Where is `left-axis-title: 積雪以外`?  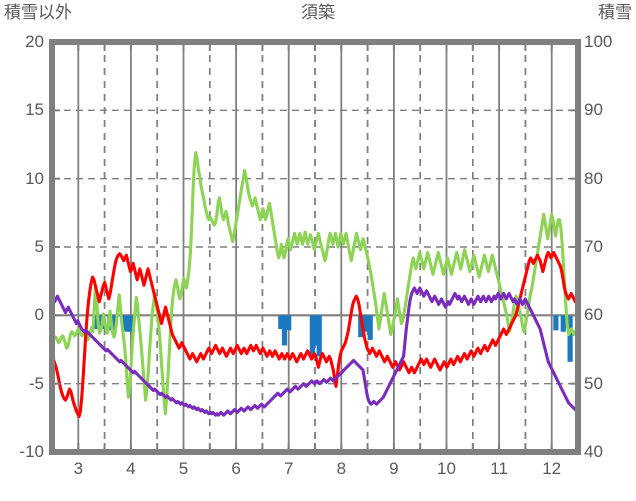
left-axis-title: 積雪以外 is located at coordinates (38, 12).